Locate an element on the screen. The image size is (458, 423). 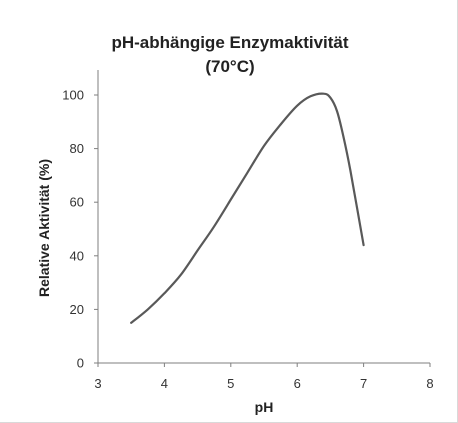
y-tick-label: 40 is located at coordinates (77, 255).